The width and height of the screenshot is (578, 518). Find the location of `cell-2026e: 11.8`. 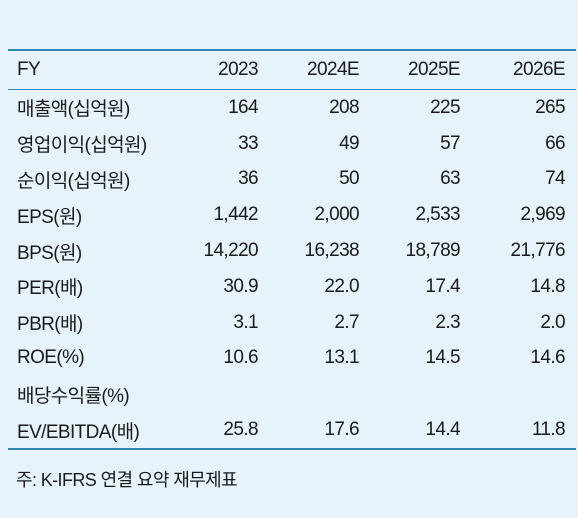

cell-2026e: 11.8 is located at coordinates (548, 430).